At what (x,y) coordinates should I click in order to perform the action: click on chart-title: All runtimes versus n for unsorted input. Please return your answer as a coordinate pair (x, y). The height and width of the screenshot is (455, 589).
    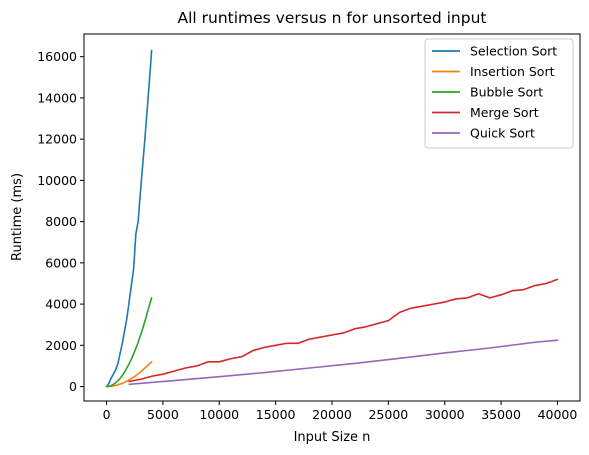
    Looking at the image, I should click on (332, 18).